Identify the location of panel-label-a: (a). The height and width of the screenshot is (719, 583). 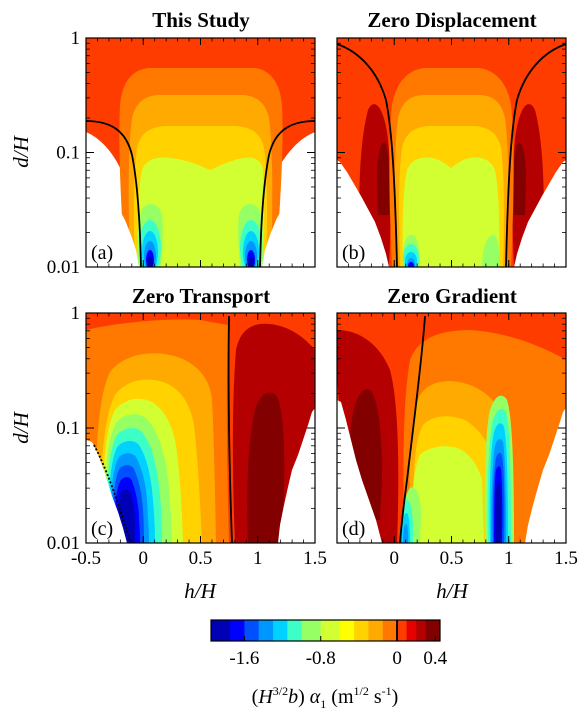
(102, 253).